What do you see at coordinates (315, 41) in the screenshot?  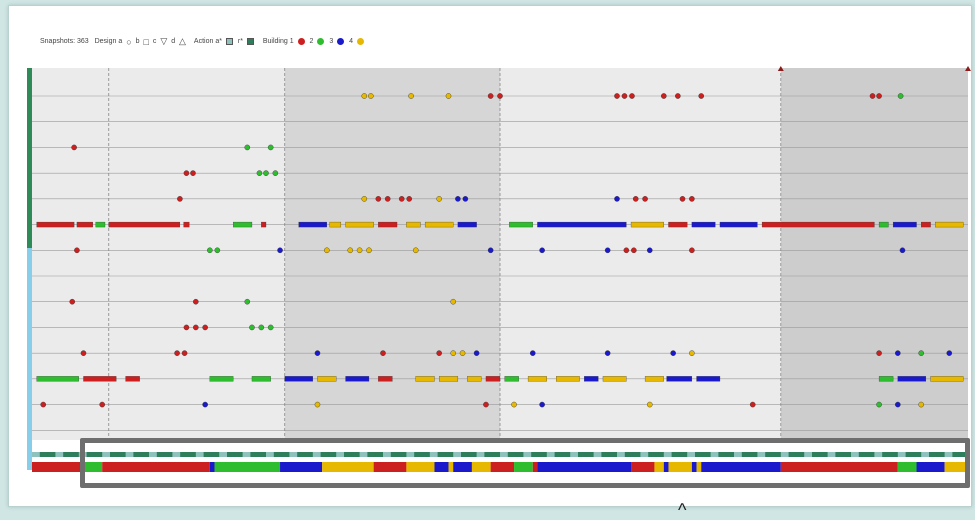 I see `legend-building: Building 1 2 3 4` at bounding box center [315, 41].